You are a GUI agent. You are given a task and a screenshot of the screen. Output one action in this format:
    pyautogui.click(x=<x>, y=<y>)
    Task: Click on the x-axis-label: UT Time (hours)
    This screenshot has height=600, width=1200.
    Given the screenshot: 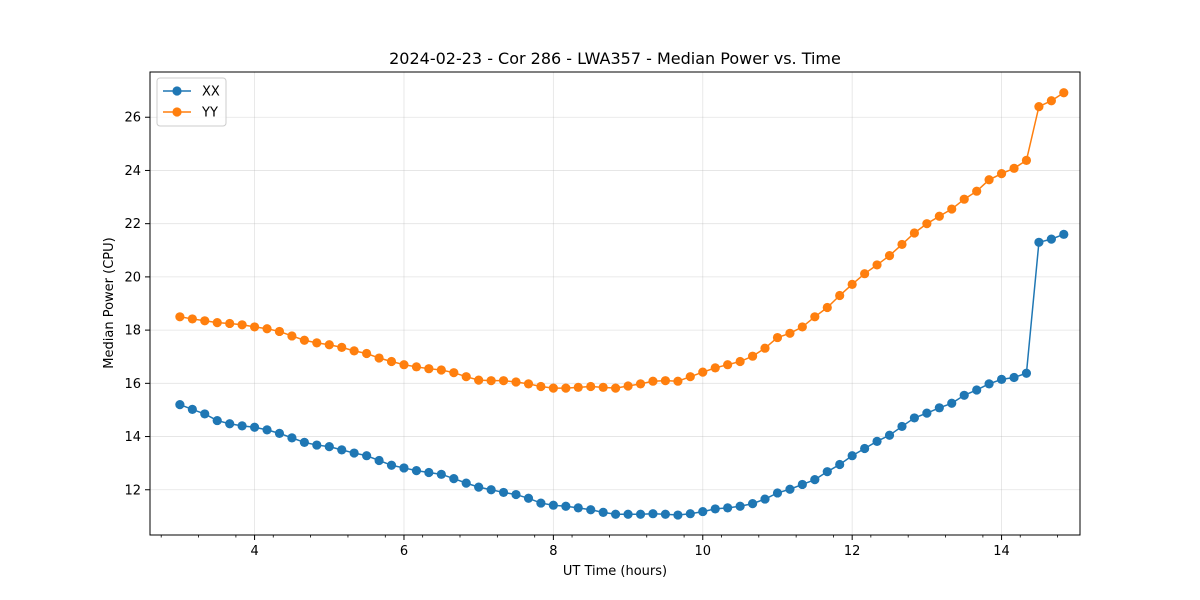 What is the action you would take?
    pyautogui.click(x=615, y=571)
    